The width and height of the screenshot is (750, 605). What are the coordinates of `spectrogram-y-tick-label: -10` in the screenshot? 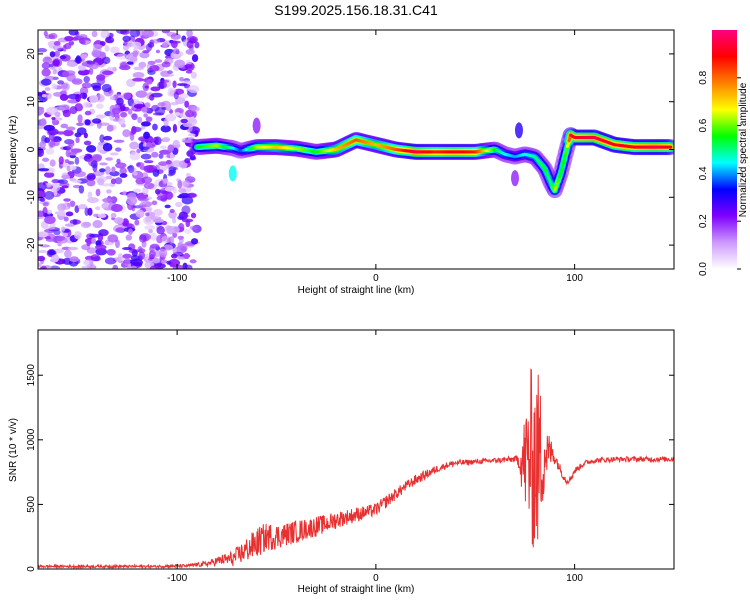 It's located at (31, 197).